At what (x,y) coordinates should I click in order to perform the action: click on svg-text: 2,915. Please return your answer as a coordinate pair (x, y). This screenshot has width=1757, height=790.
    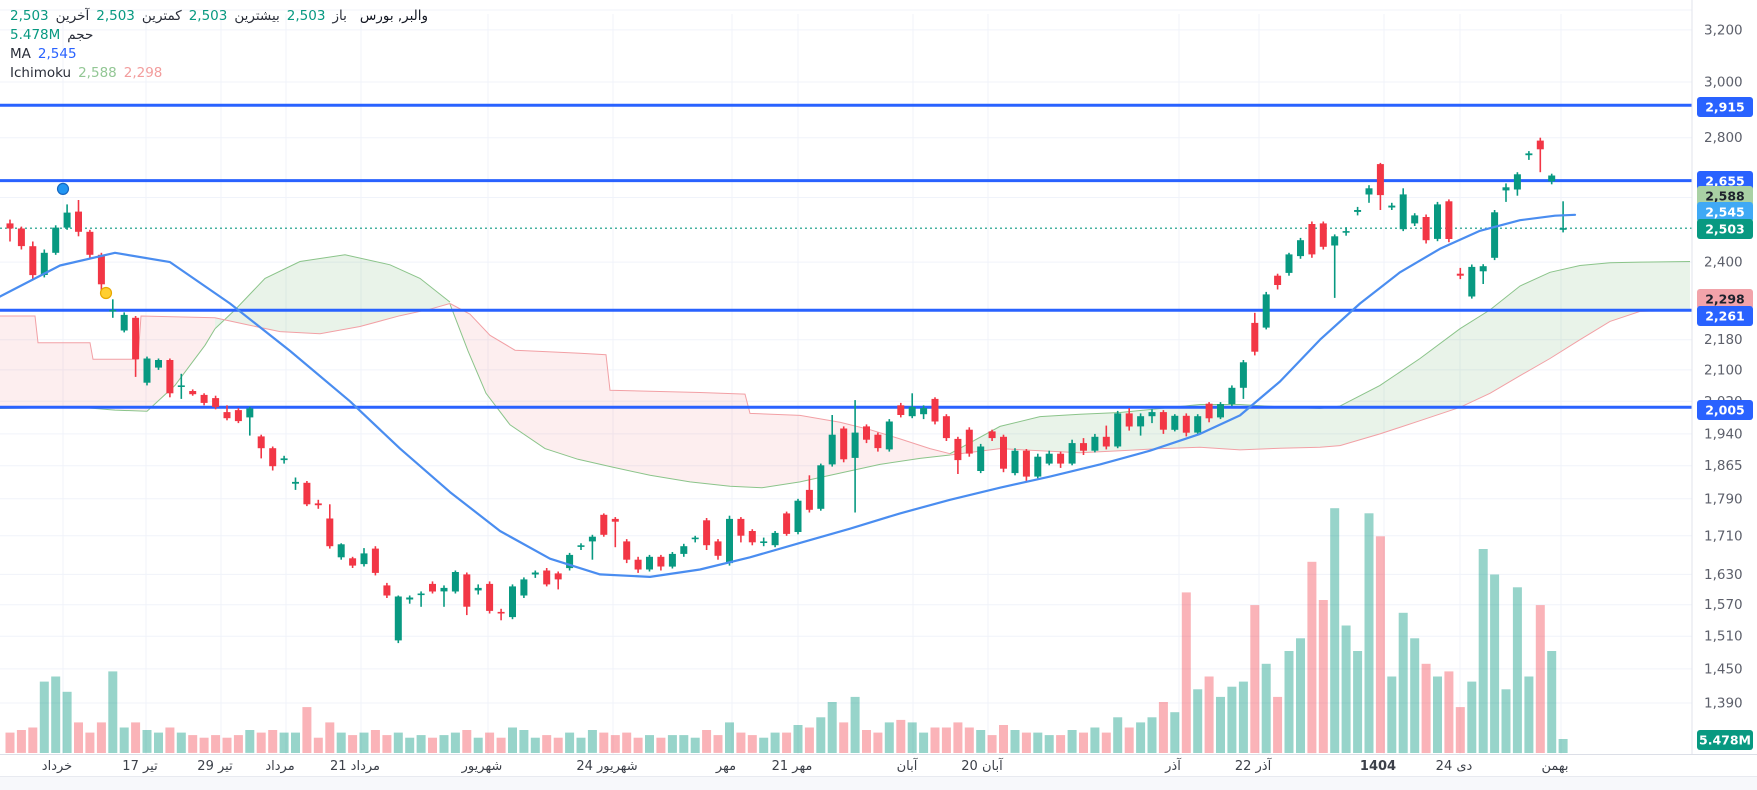
    Looking at the image, I should click on (1725, 107).